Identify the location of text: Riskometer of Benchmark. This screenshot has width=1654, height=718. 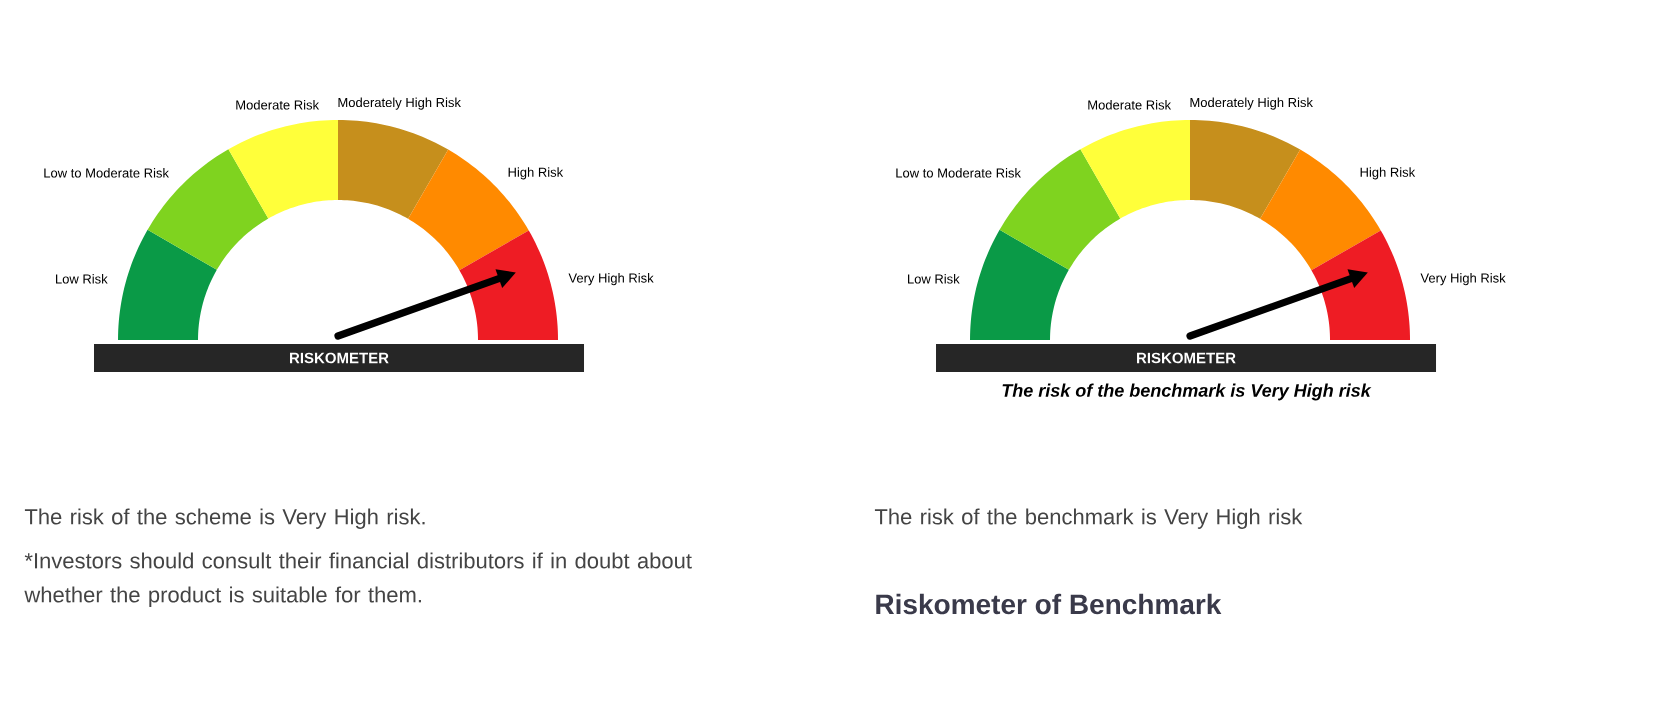
(1049, 604).